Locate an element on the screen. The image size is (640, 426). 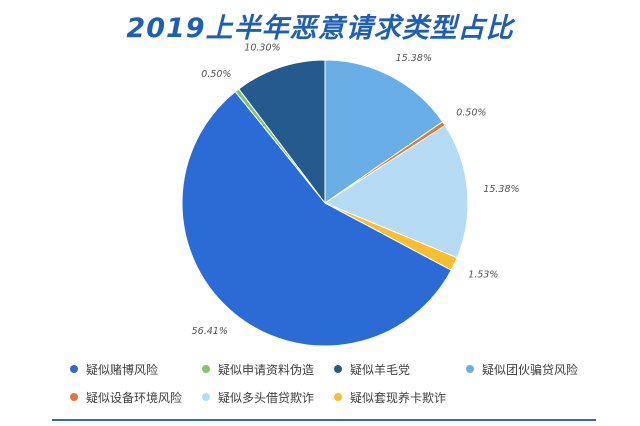
chart-title: 2019上半年恶意请求类型占比 is located at coordinates (320, 28).